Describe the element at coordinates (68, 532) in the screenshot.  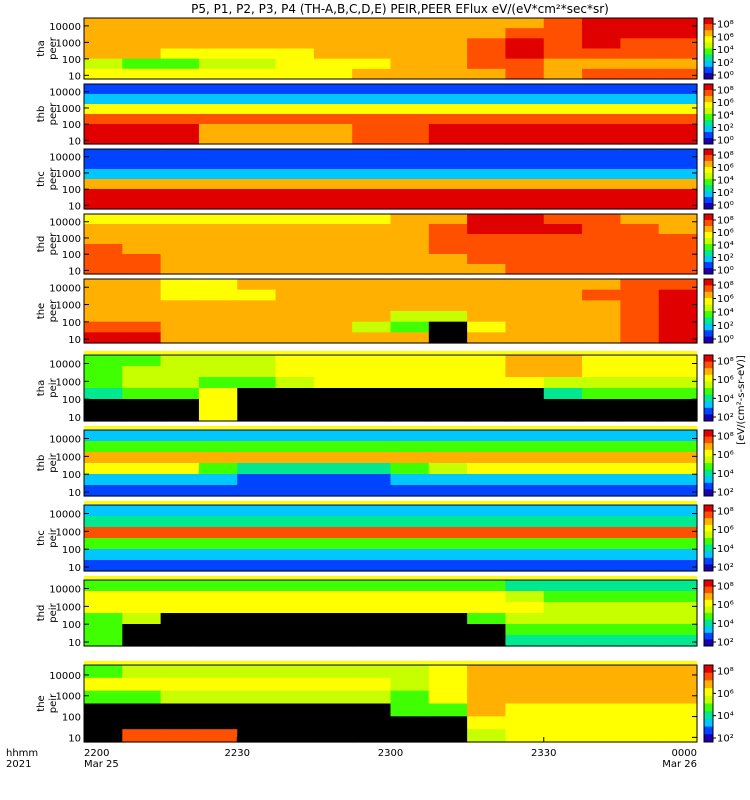
I see `y-tick-label: 1000` at that location.